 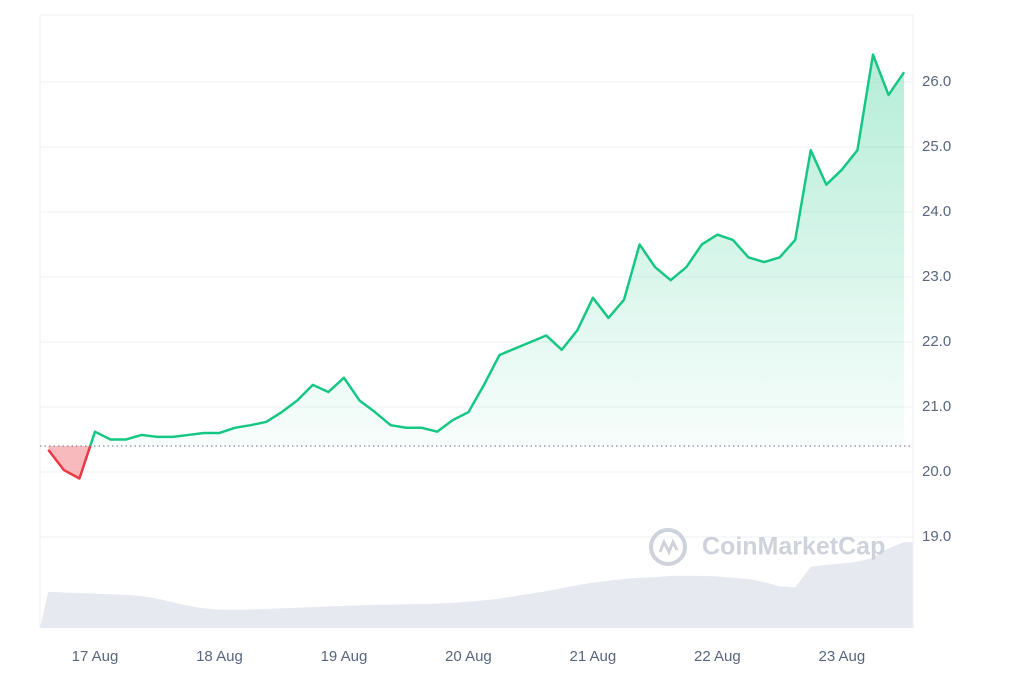 I want to click on watermark-logo-mark, so click(x=668, y=547).